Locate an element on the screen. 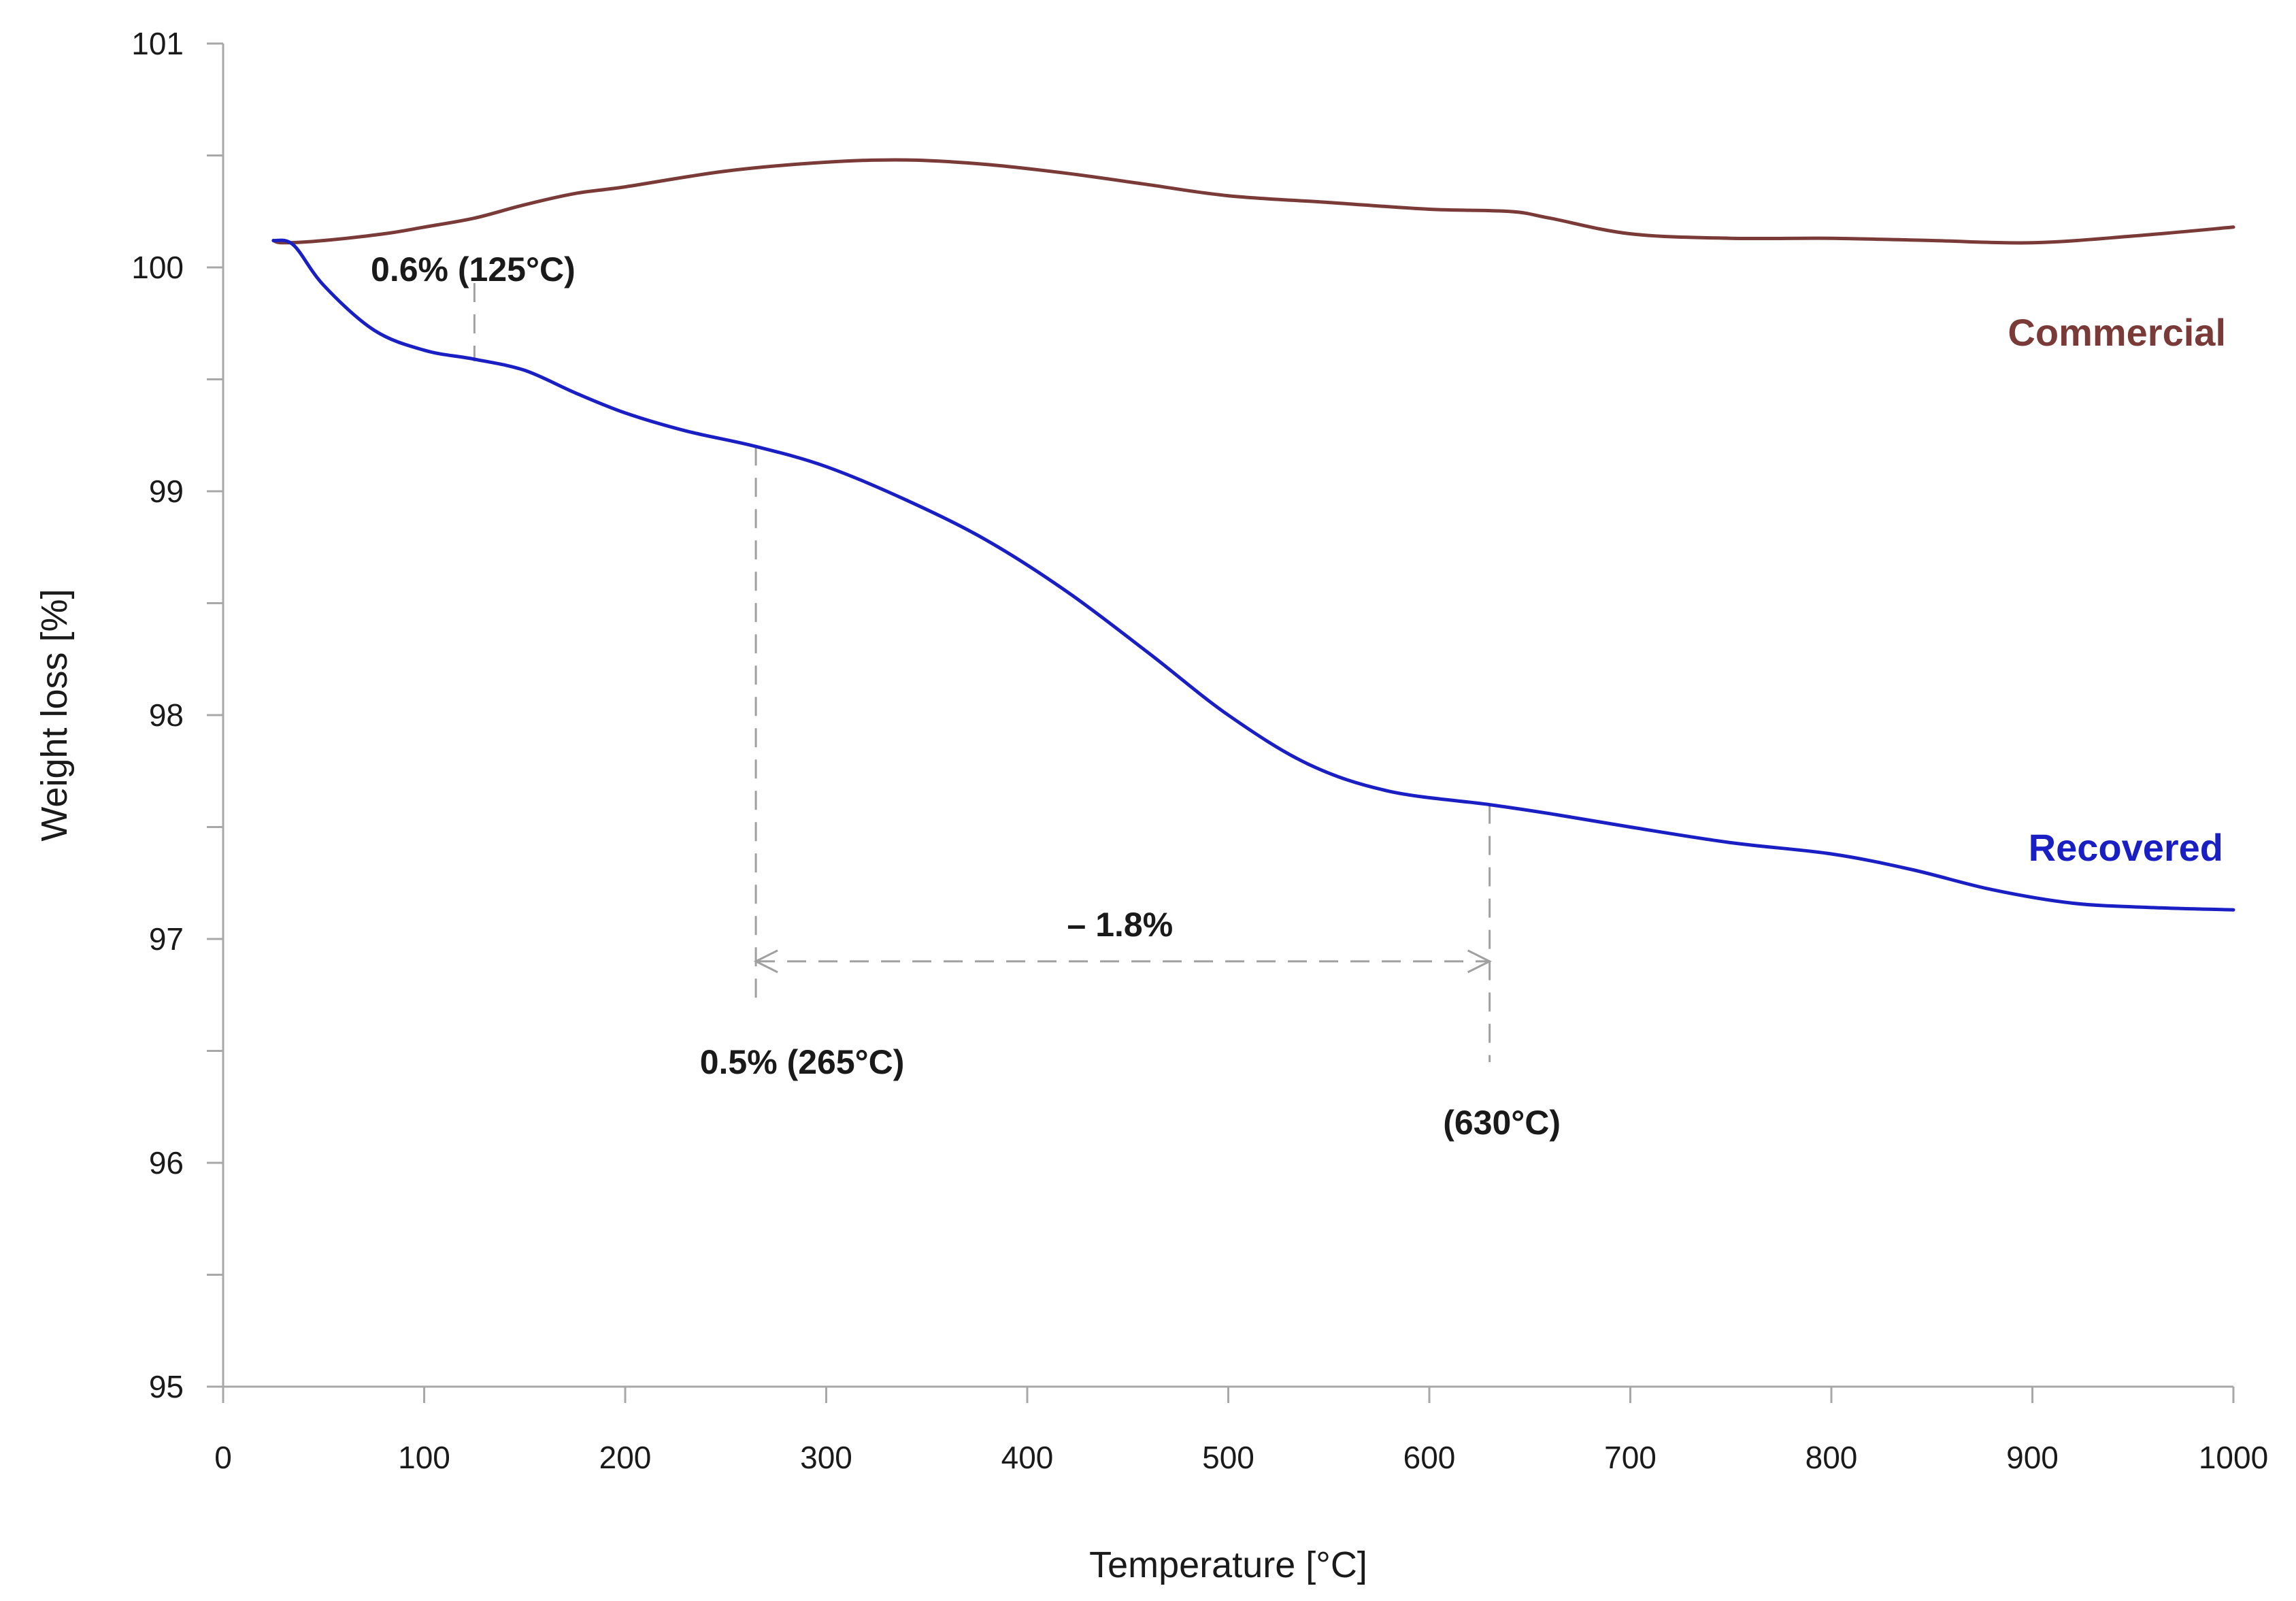  y-tick-label: 98 is located at coordinates (166, 715).